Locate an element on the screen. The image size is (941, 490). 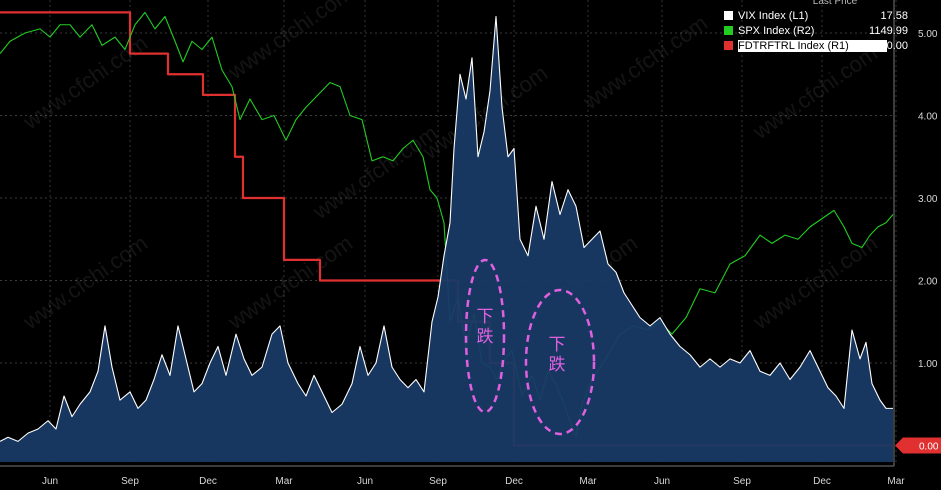
y-tick-label: 3.00 is located at coordinates (928, 199).